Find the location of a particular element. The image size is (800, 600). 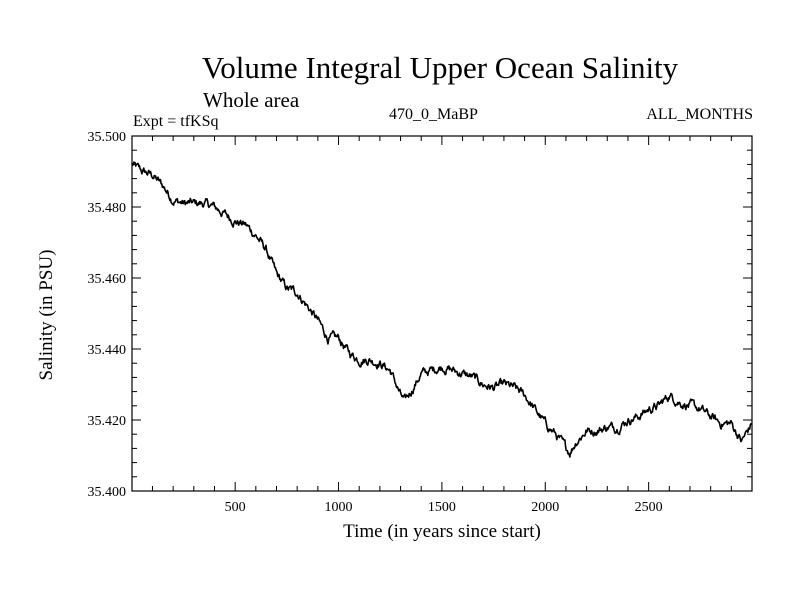

x-tick-label: 1500 is located at coordinates (442, 507).